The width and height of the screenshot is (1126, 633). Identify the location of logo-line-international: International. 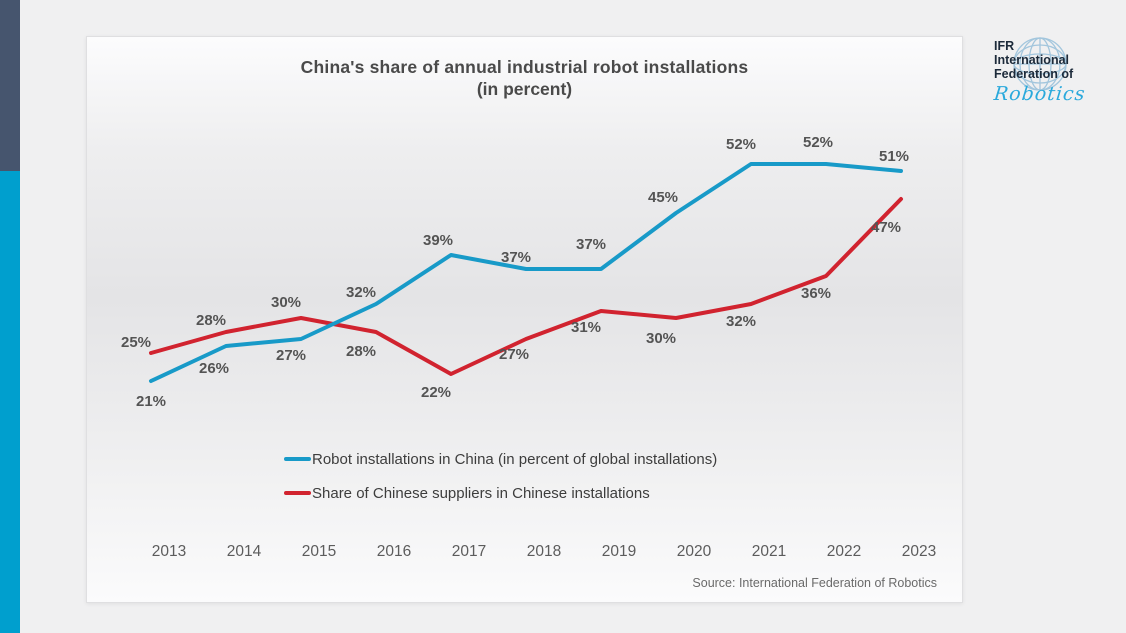
(1032, 60).